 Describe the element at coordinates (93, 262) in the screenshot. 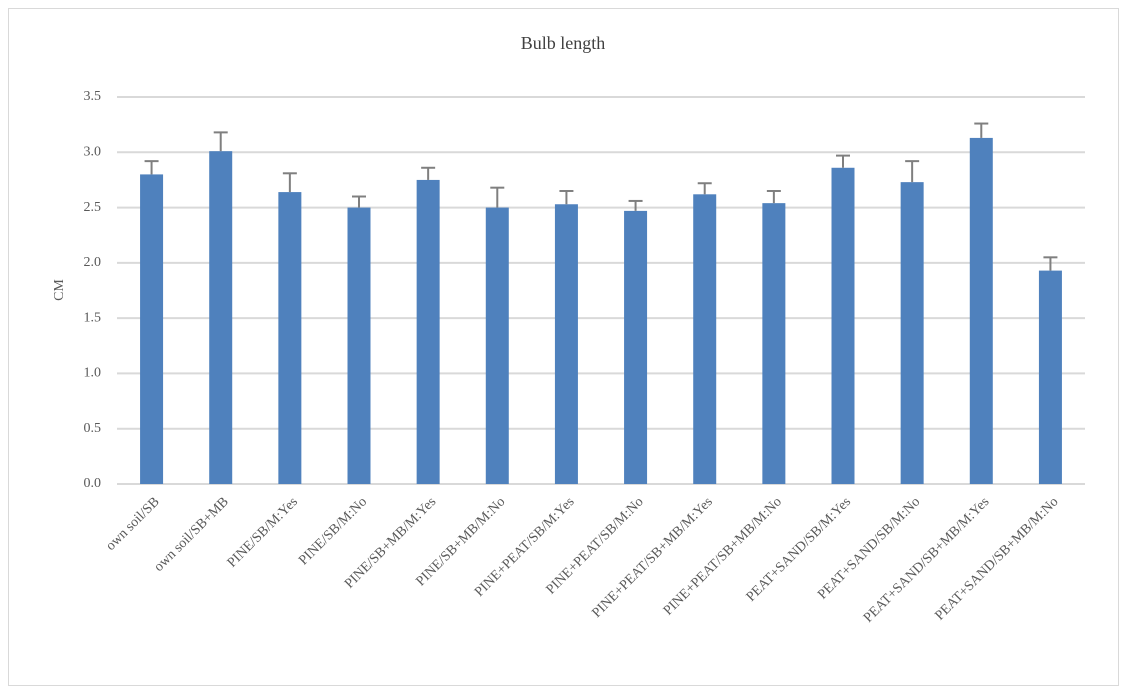

I see `y-tick-label: 2.0` at that location.